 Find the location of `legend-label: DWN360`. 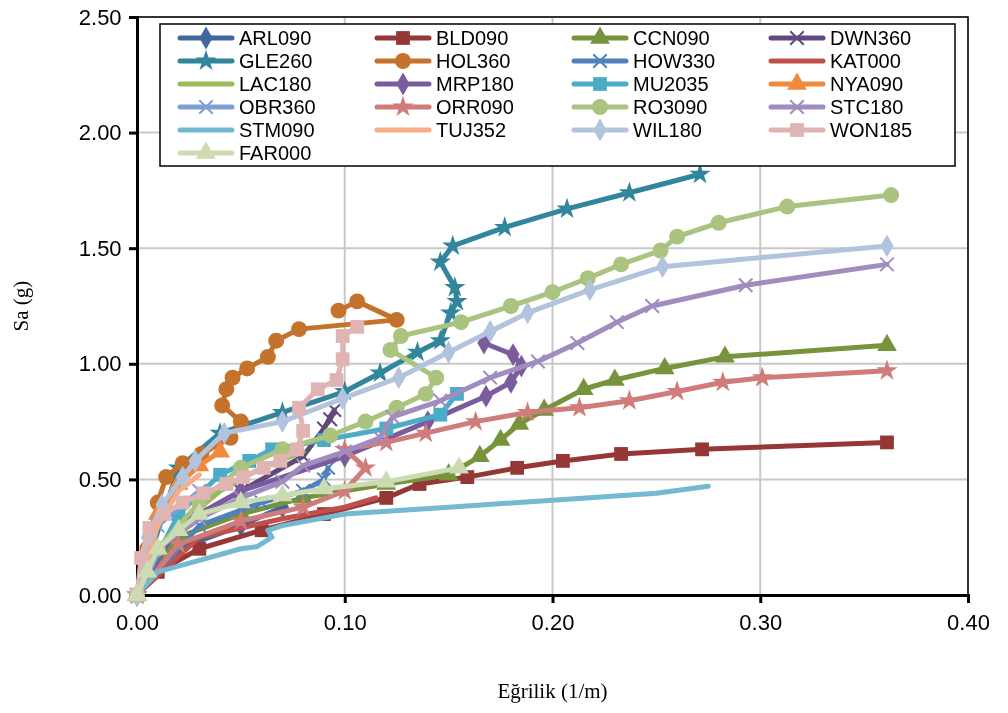

legend-label: DWN360 is located at coordinates (871, 38).